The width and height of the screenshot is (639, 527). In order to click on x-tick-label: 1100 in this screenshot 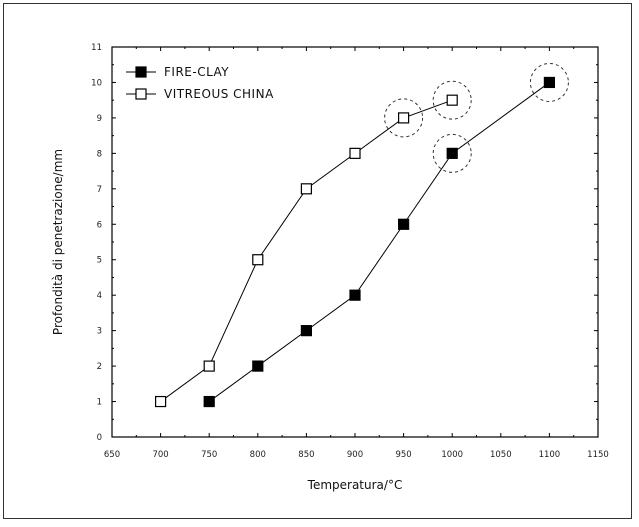, I will do `click(550, 455)`.